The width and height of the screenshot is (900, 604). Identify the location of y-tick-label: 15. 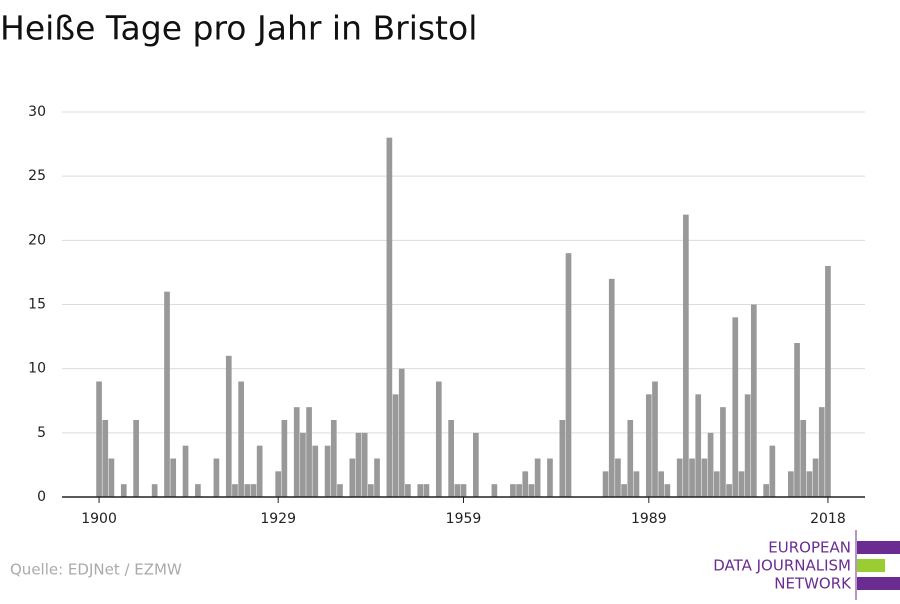
(37, 305).